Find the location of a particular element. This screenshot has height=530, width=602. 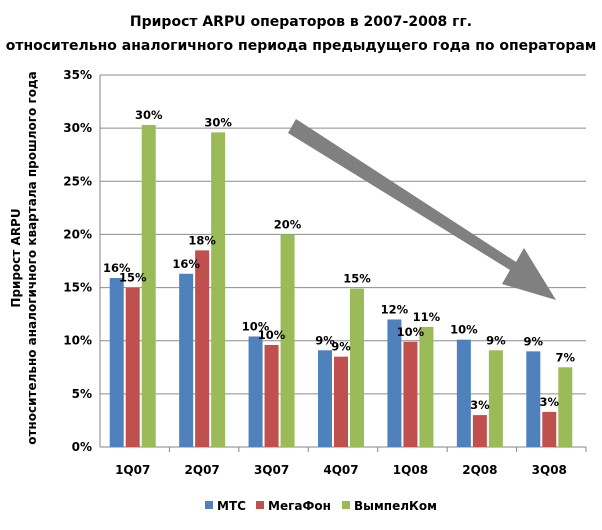

data-label: 12% is located at coordinates (395, 309).